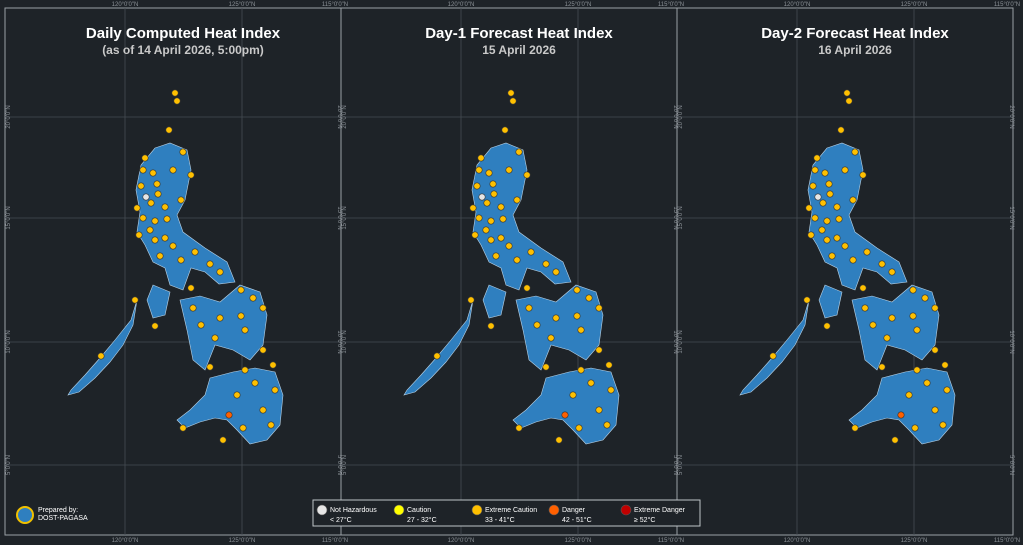  I want to click on legend-name: Danger, so click(574, 510).